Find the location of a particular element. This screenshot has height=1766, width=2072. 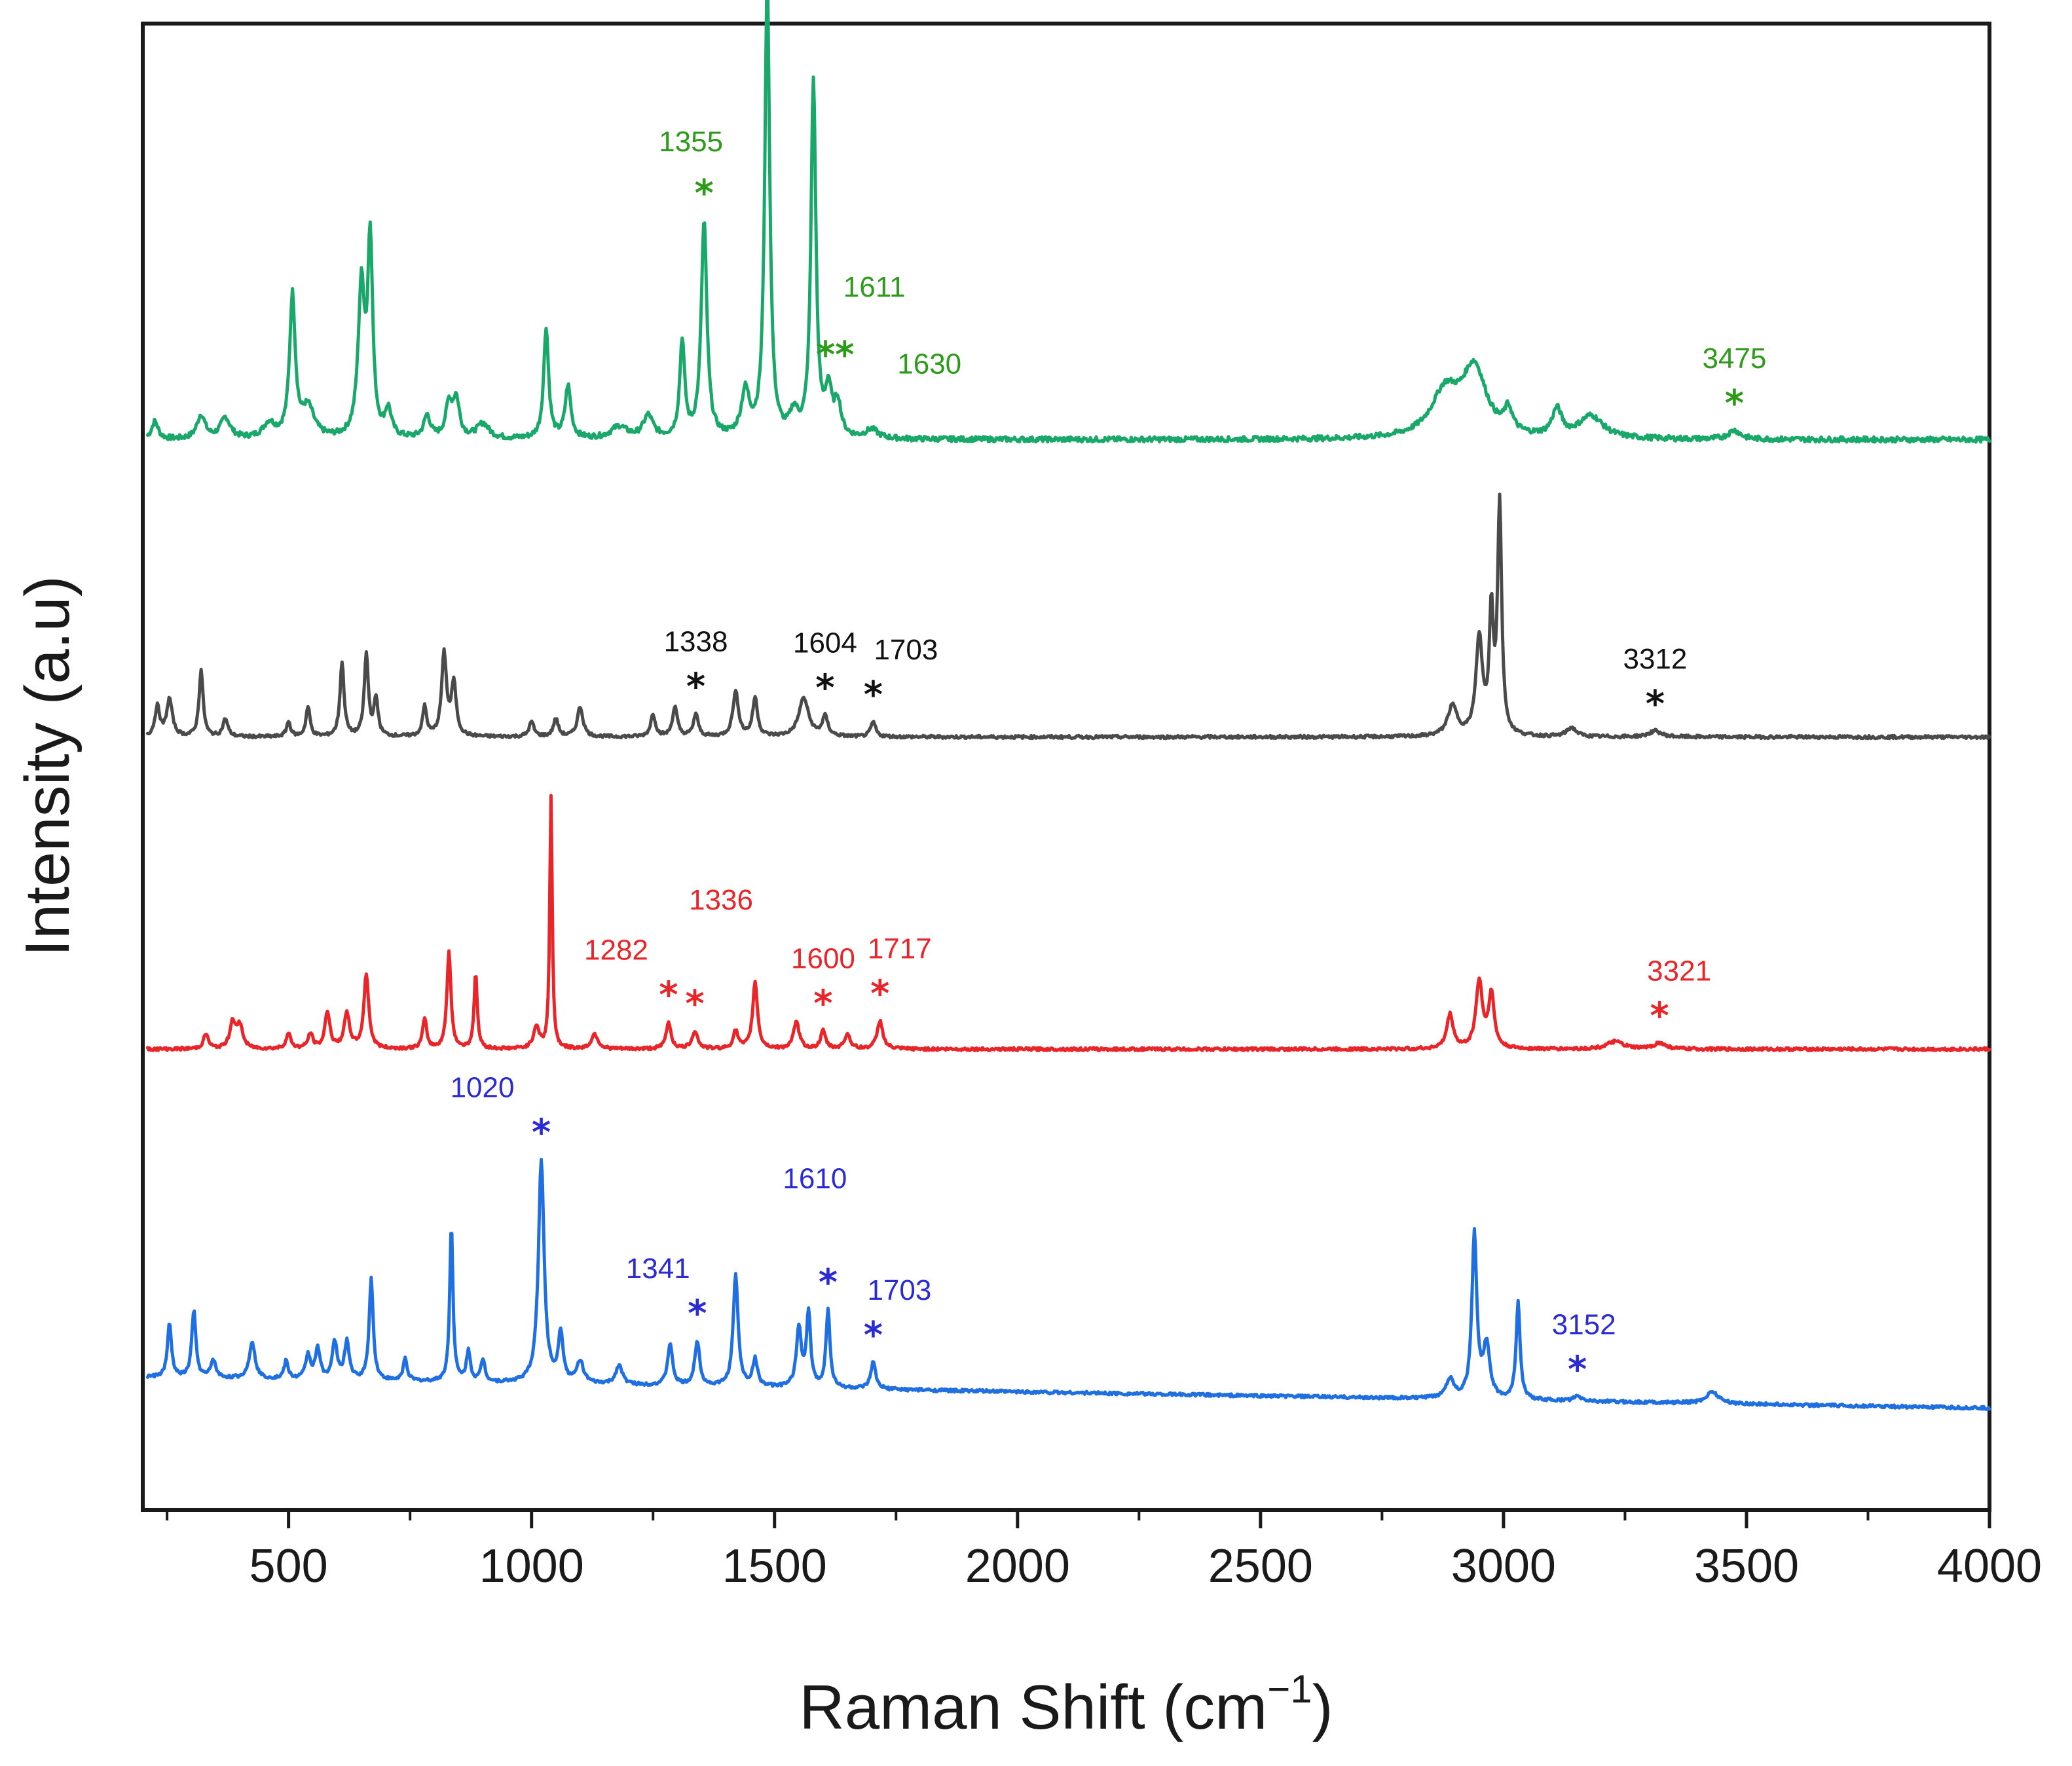

x-tick-label: 2500 is located at coordinates (1260, 1566).